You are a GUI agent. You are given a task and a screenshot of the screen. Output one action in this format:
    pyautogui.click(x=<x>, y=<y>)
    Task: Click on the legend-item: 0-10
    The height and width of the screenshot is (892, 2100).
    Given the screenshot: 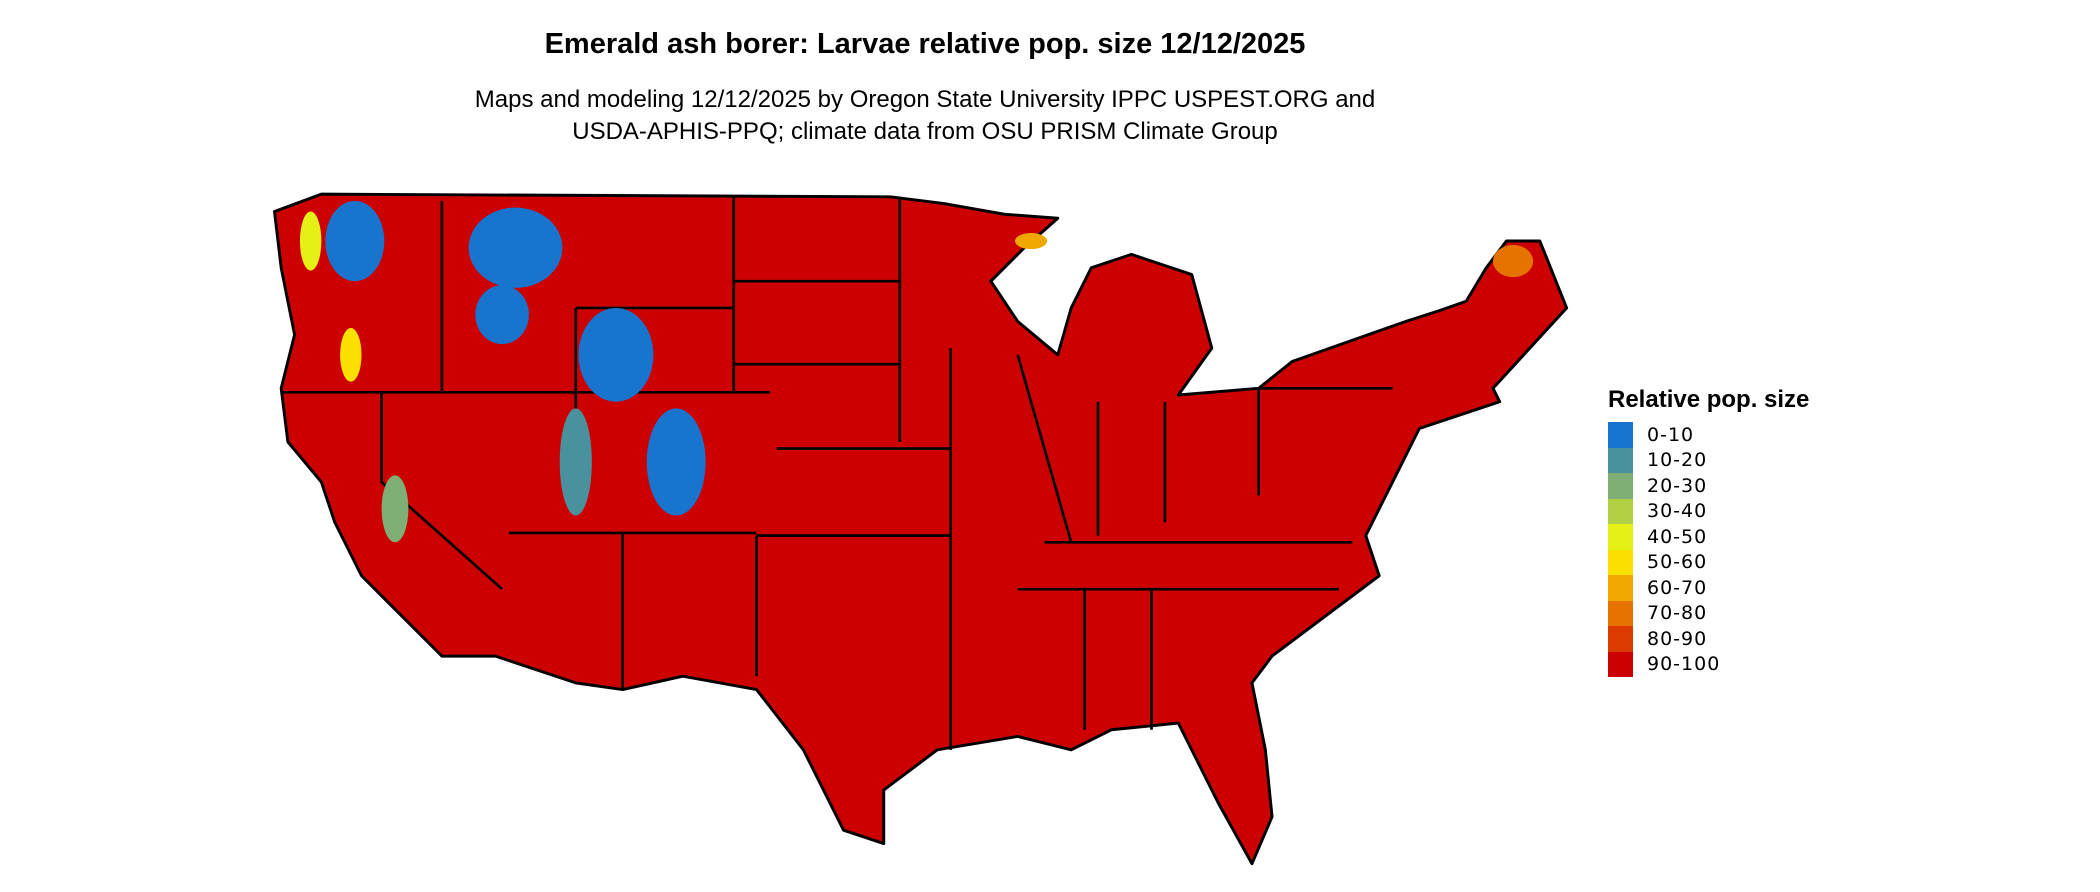 What is the action you would take?
    pyautogui.click(x=1708, y=435)
    